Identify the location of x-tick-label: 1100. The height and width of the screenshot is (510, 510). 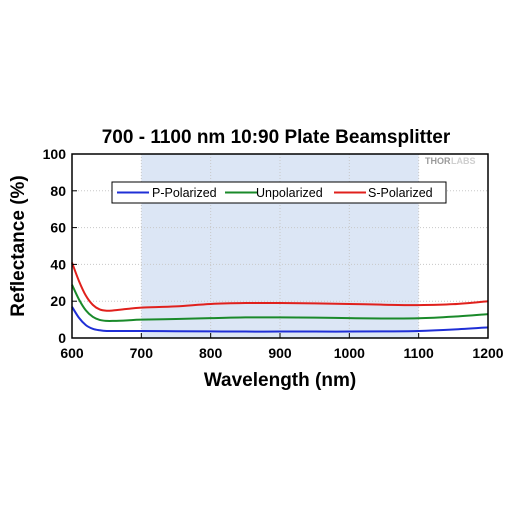
(418, 353).